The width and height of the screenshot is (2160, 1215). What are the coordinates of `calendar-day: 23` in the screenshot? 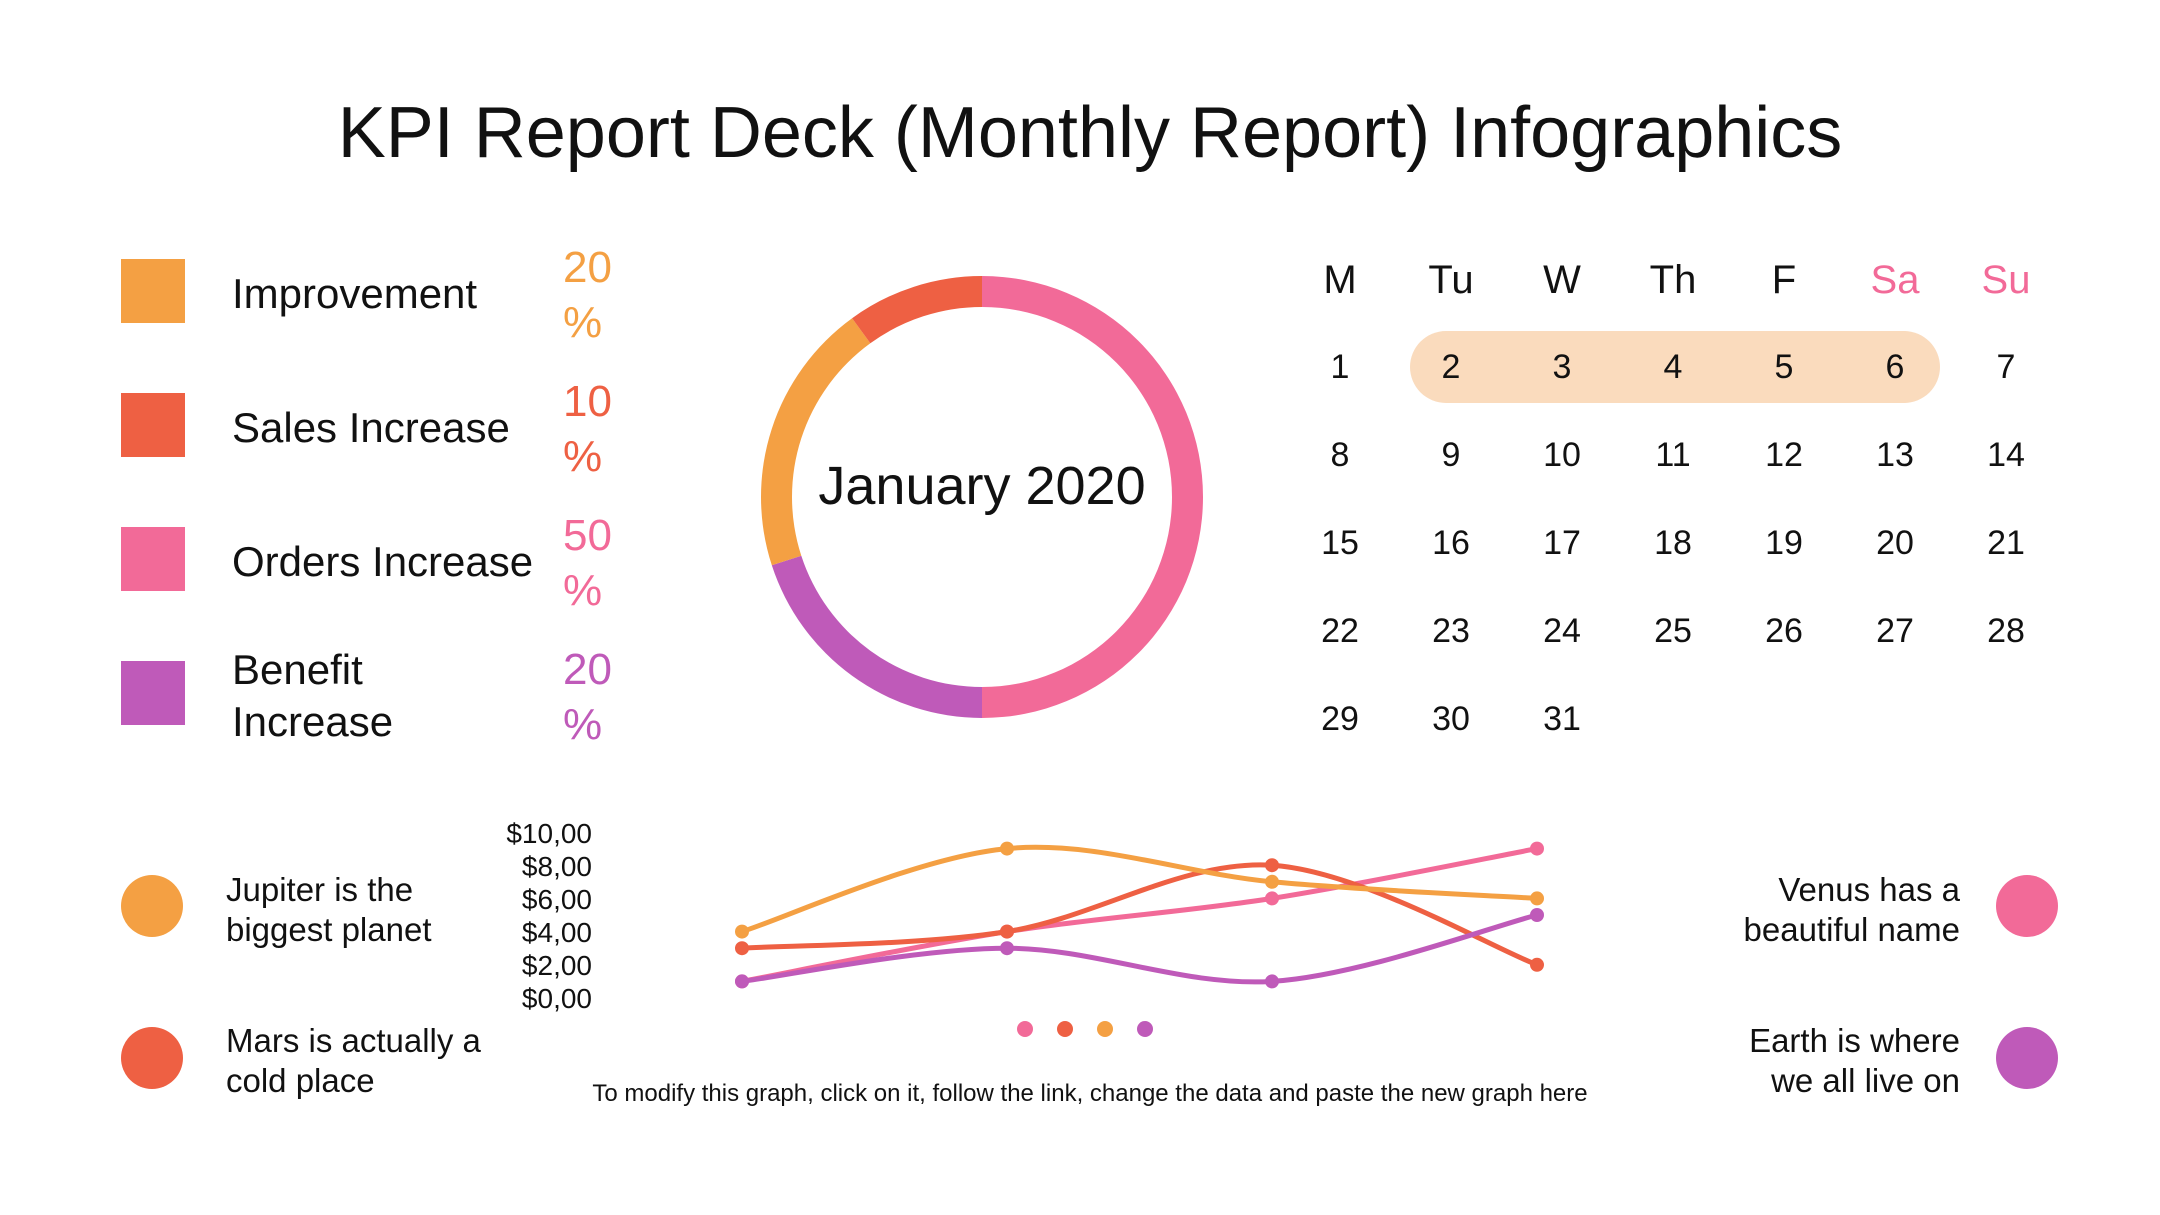 It's located at (1451, 631).